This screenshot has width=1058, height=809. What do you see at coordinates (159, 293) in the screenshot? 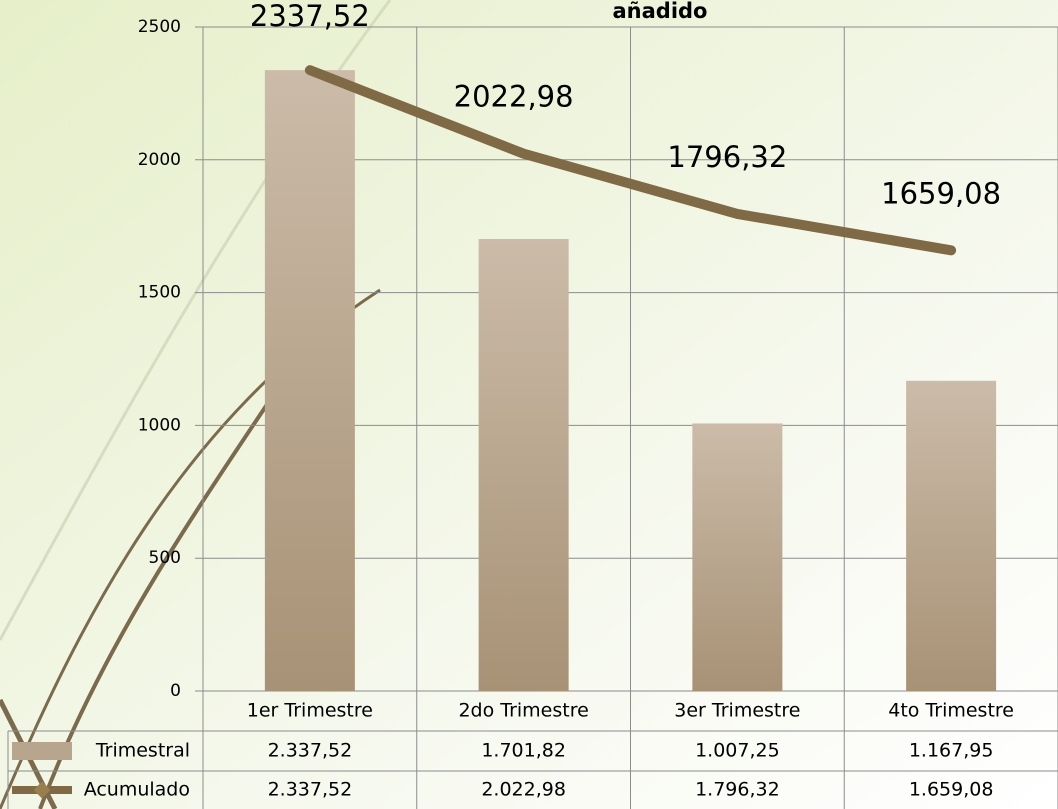
I see `y-tick-label: 1500` at bounding box center [159, 293].